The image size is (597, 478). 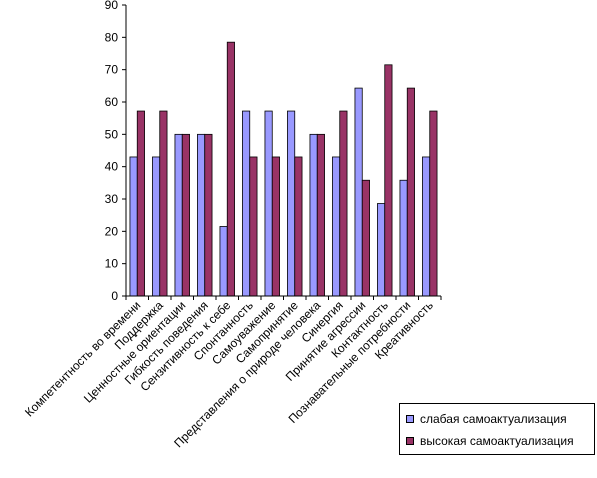 I want to click on legend-swatch-weak, so click(x=410, y=419).